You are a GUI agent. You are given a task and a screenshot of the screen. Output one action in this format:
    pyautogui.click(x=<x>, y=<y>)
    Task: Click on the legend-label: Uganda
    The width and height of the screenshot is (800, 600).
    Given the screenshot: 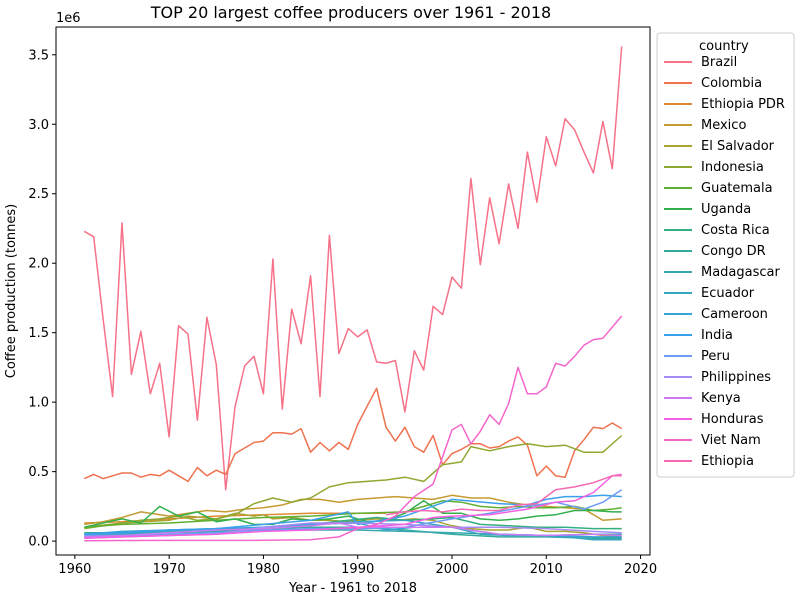 What is the action you would take?
    pyautogui.click(x=726, y=209)
    